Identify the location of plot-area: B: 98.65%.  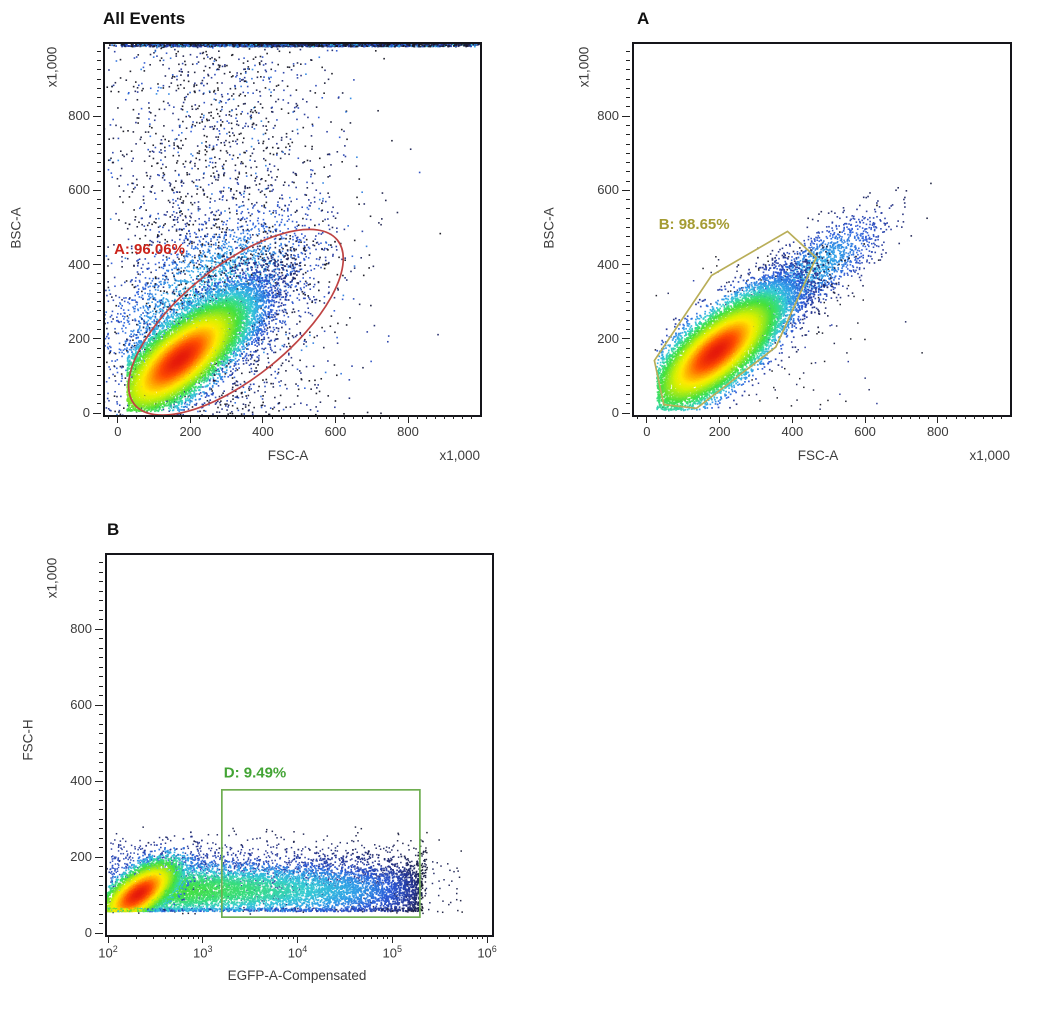
(822, 229).